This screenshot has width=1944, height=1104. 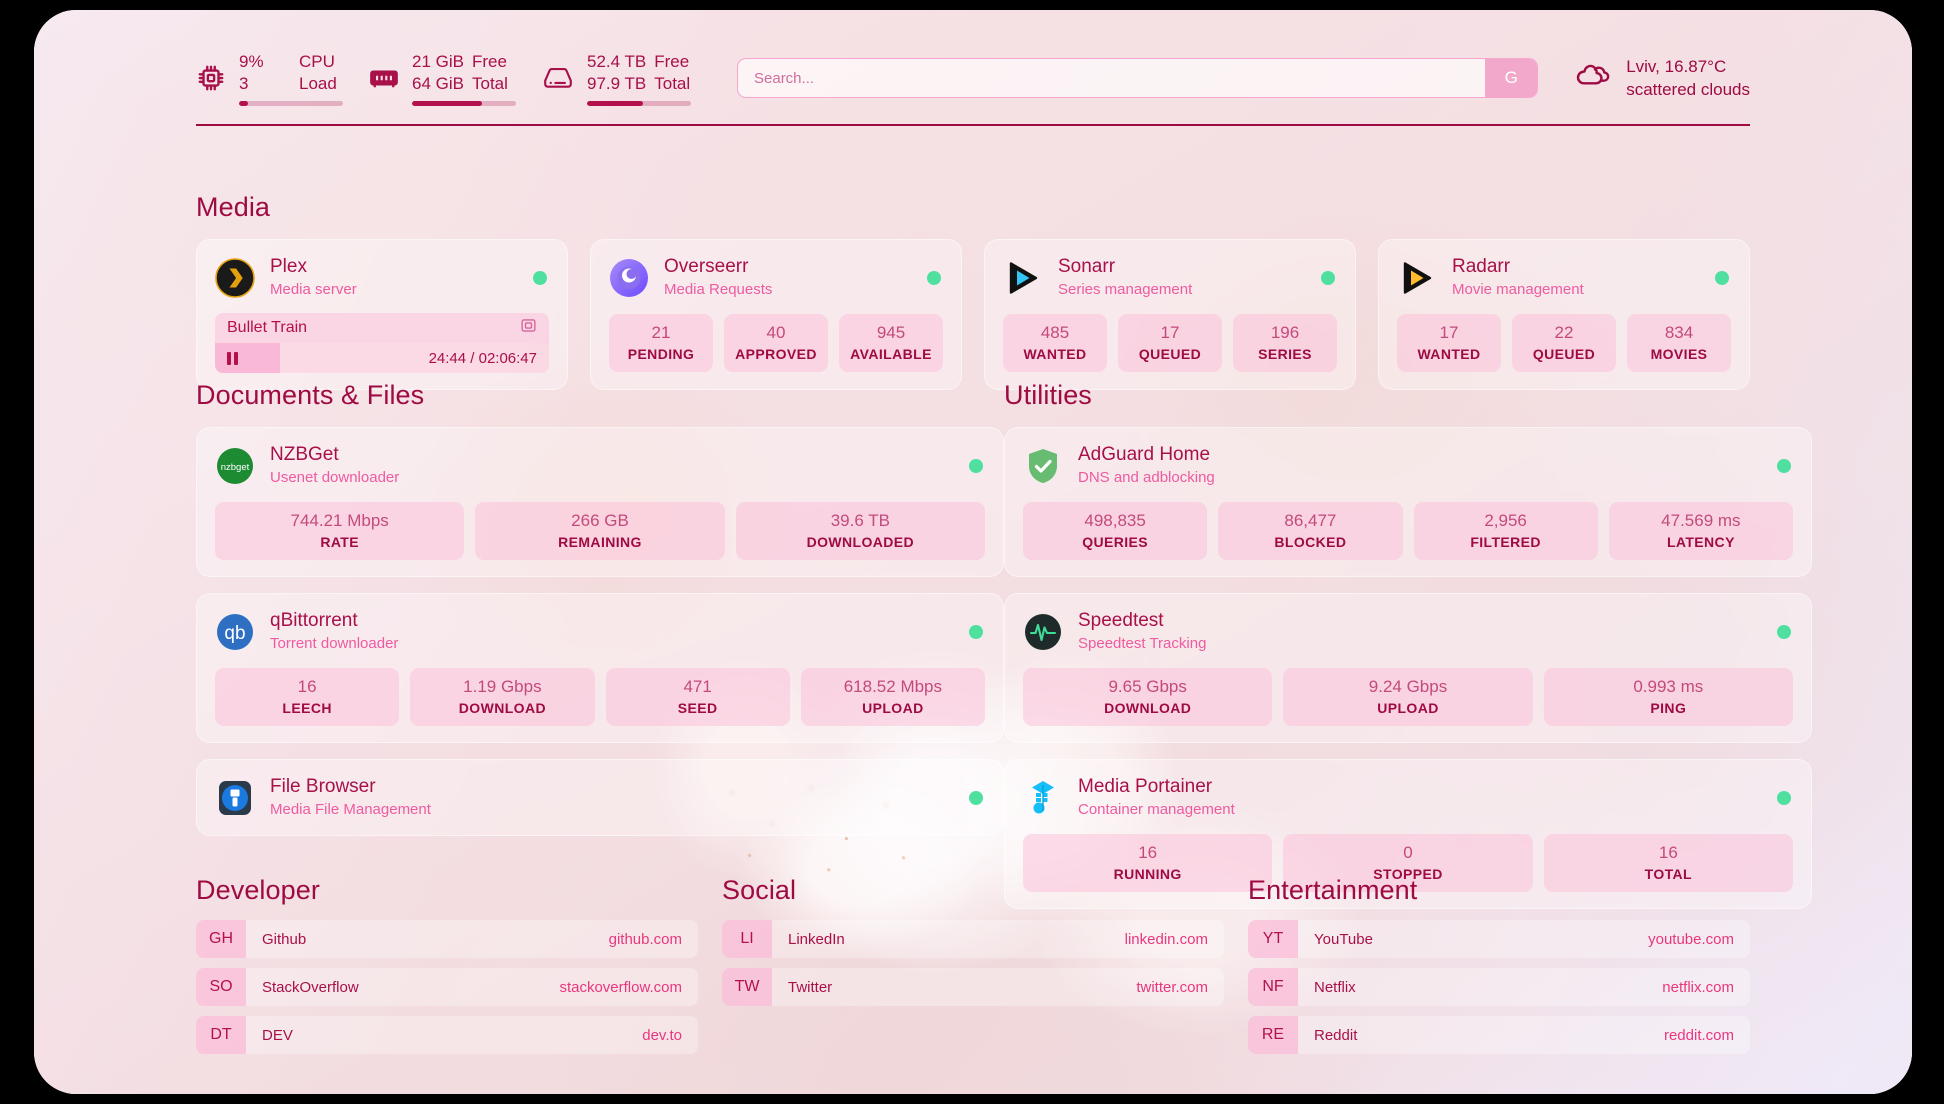 I want to click on card-header: File Browser Media File Management, so click(x=600, y=797).